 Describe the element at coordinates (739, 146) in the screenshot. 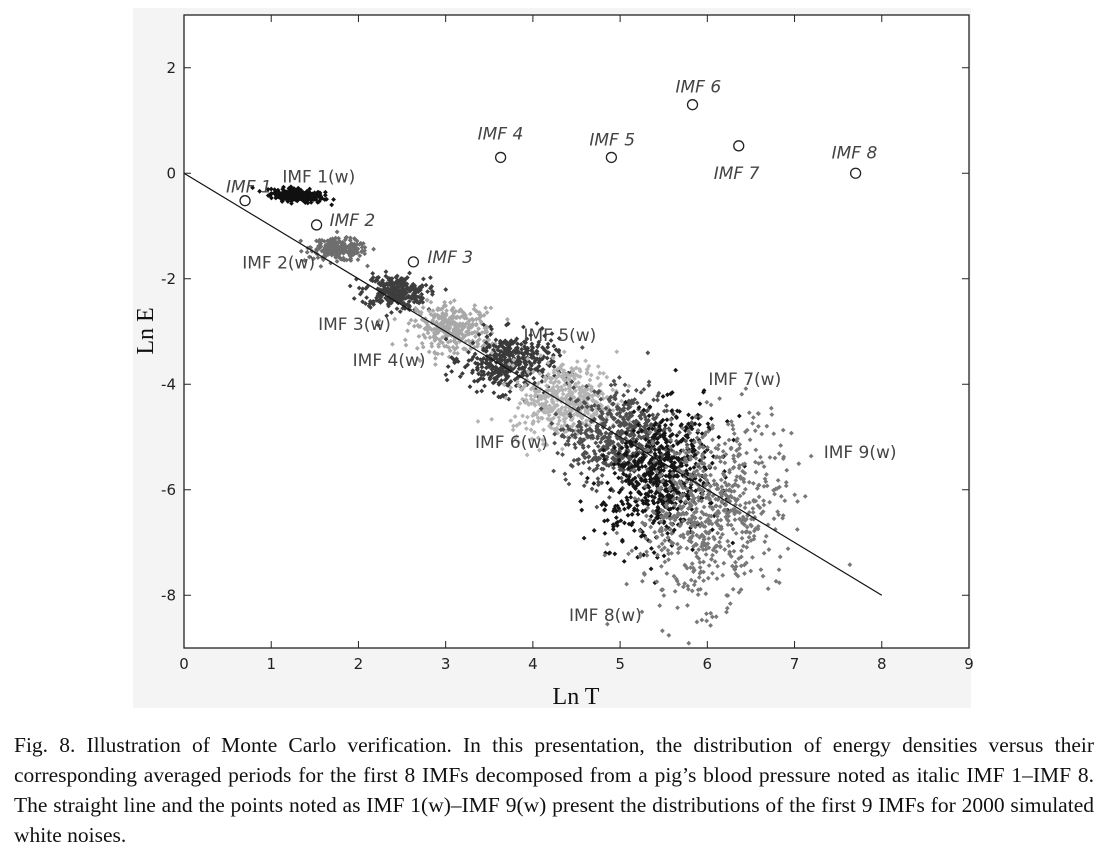

I see `signal-point` at that location.